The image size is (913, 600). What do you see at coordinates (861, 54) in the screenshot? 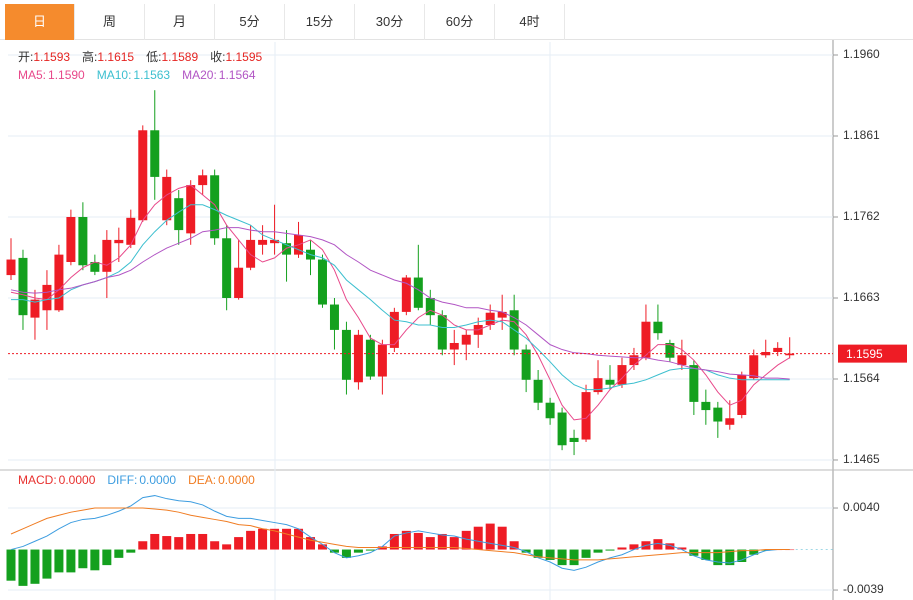
I see `y-tick-label: 1.1960` at bounding box center [861, 54].